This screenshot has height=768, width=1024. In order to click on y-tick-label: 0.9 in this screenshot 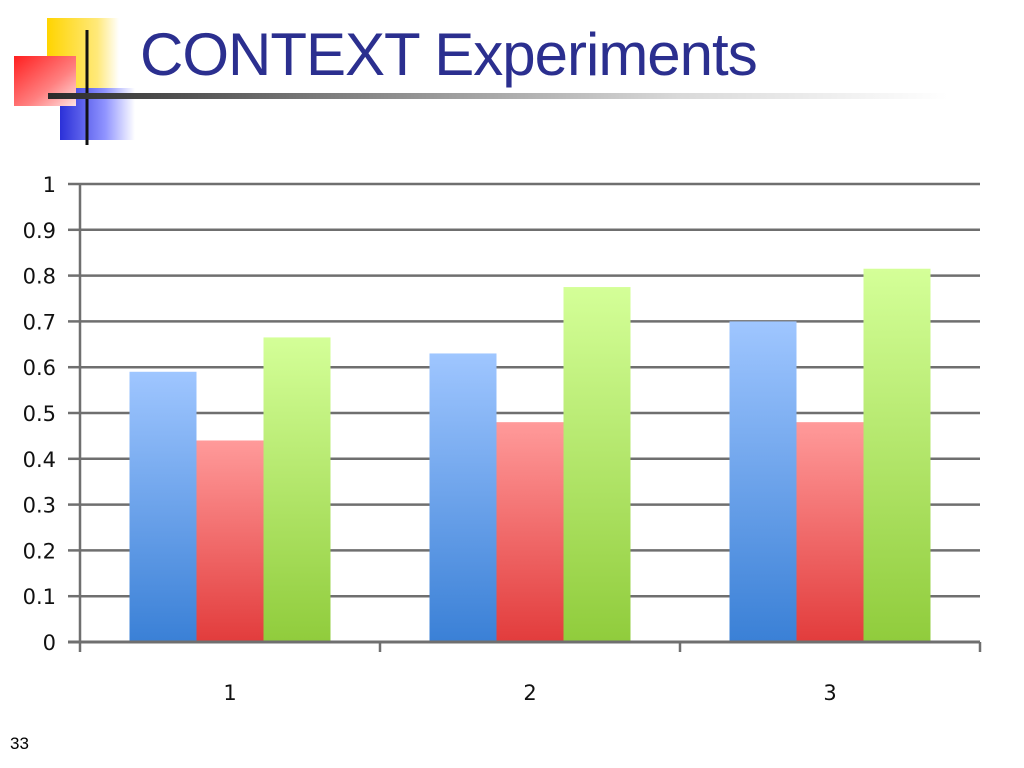, I will do `click(39, 231)`.